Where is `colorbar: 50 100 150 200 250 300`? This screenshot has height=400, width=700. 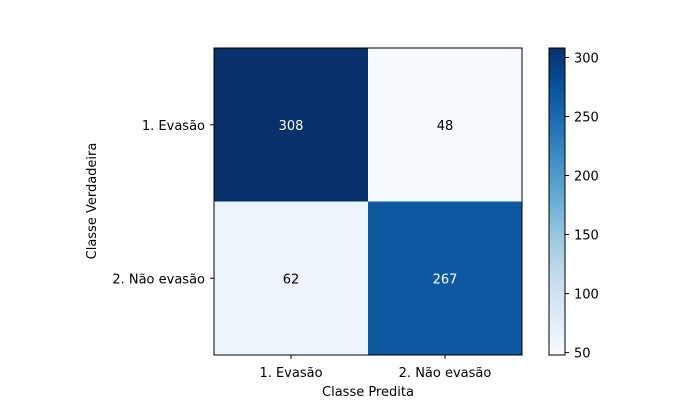 colorbar: 50 100 150 200 250 300 is located at coordinates (573, 204).